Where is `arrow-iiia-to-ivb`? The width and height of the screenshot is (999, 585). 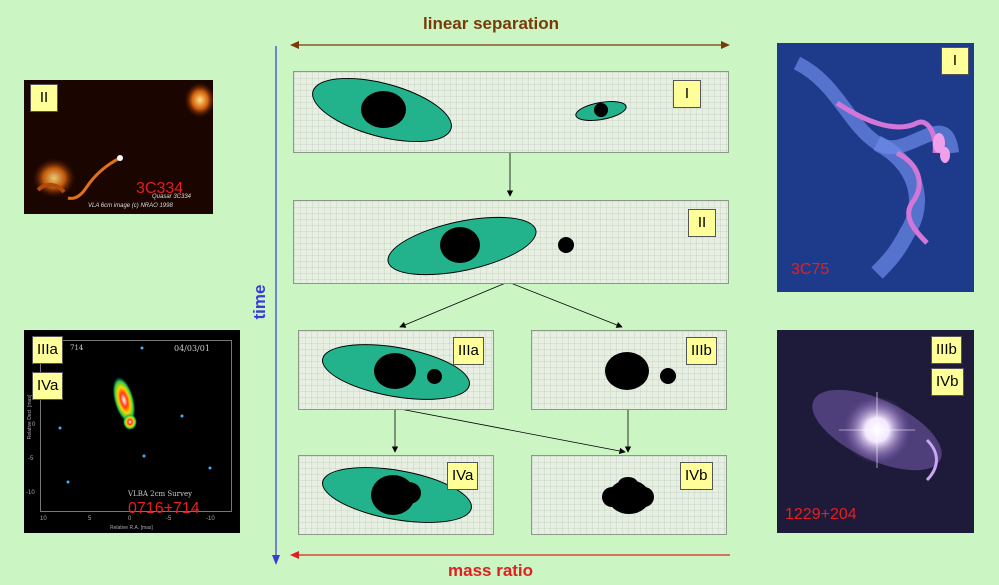 arrow-iiia-to-ivb is located at coordinates (510, 431).